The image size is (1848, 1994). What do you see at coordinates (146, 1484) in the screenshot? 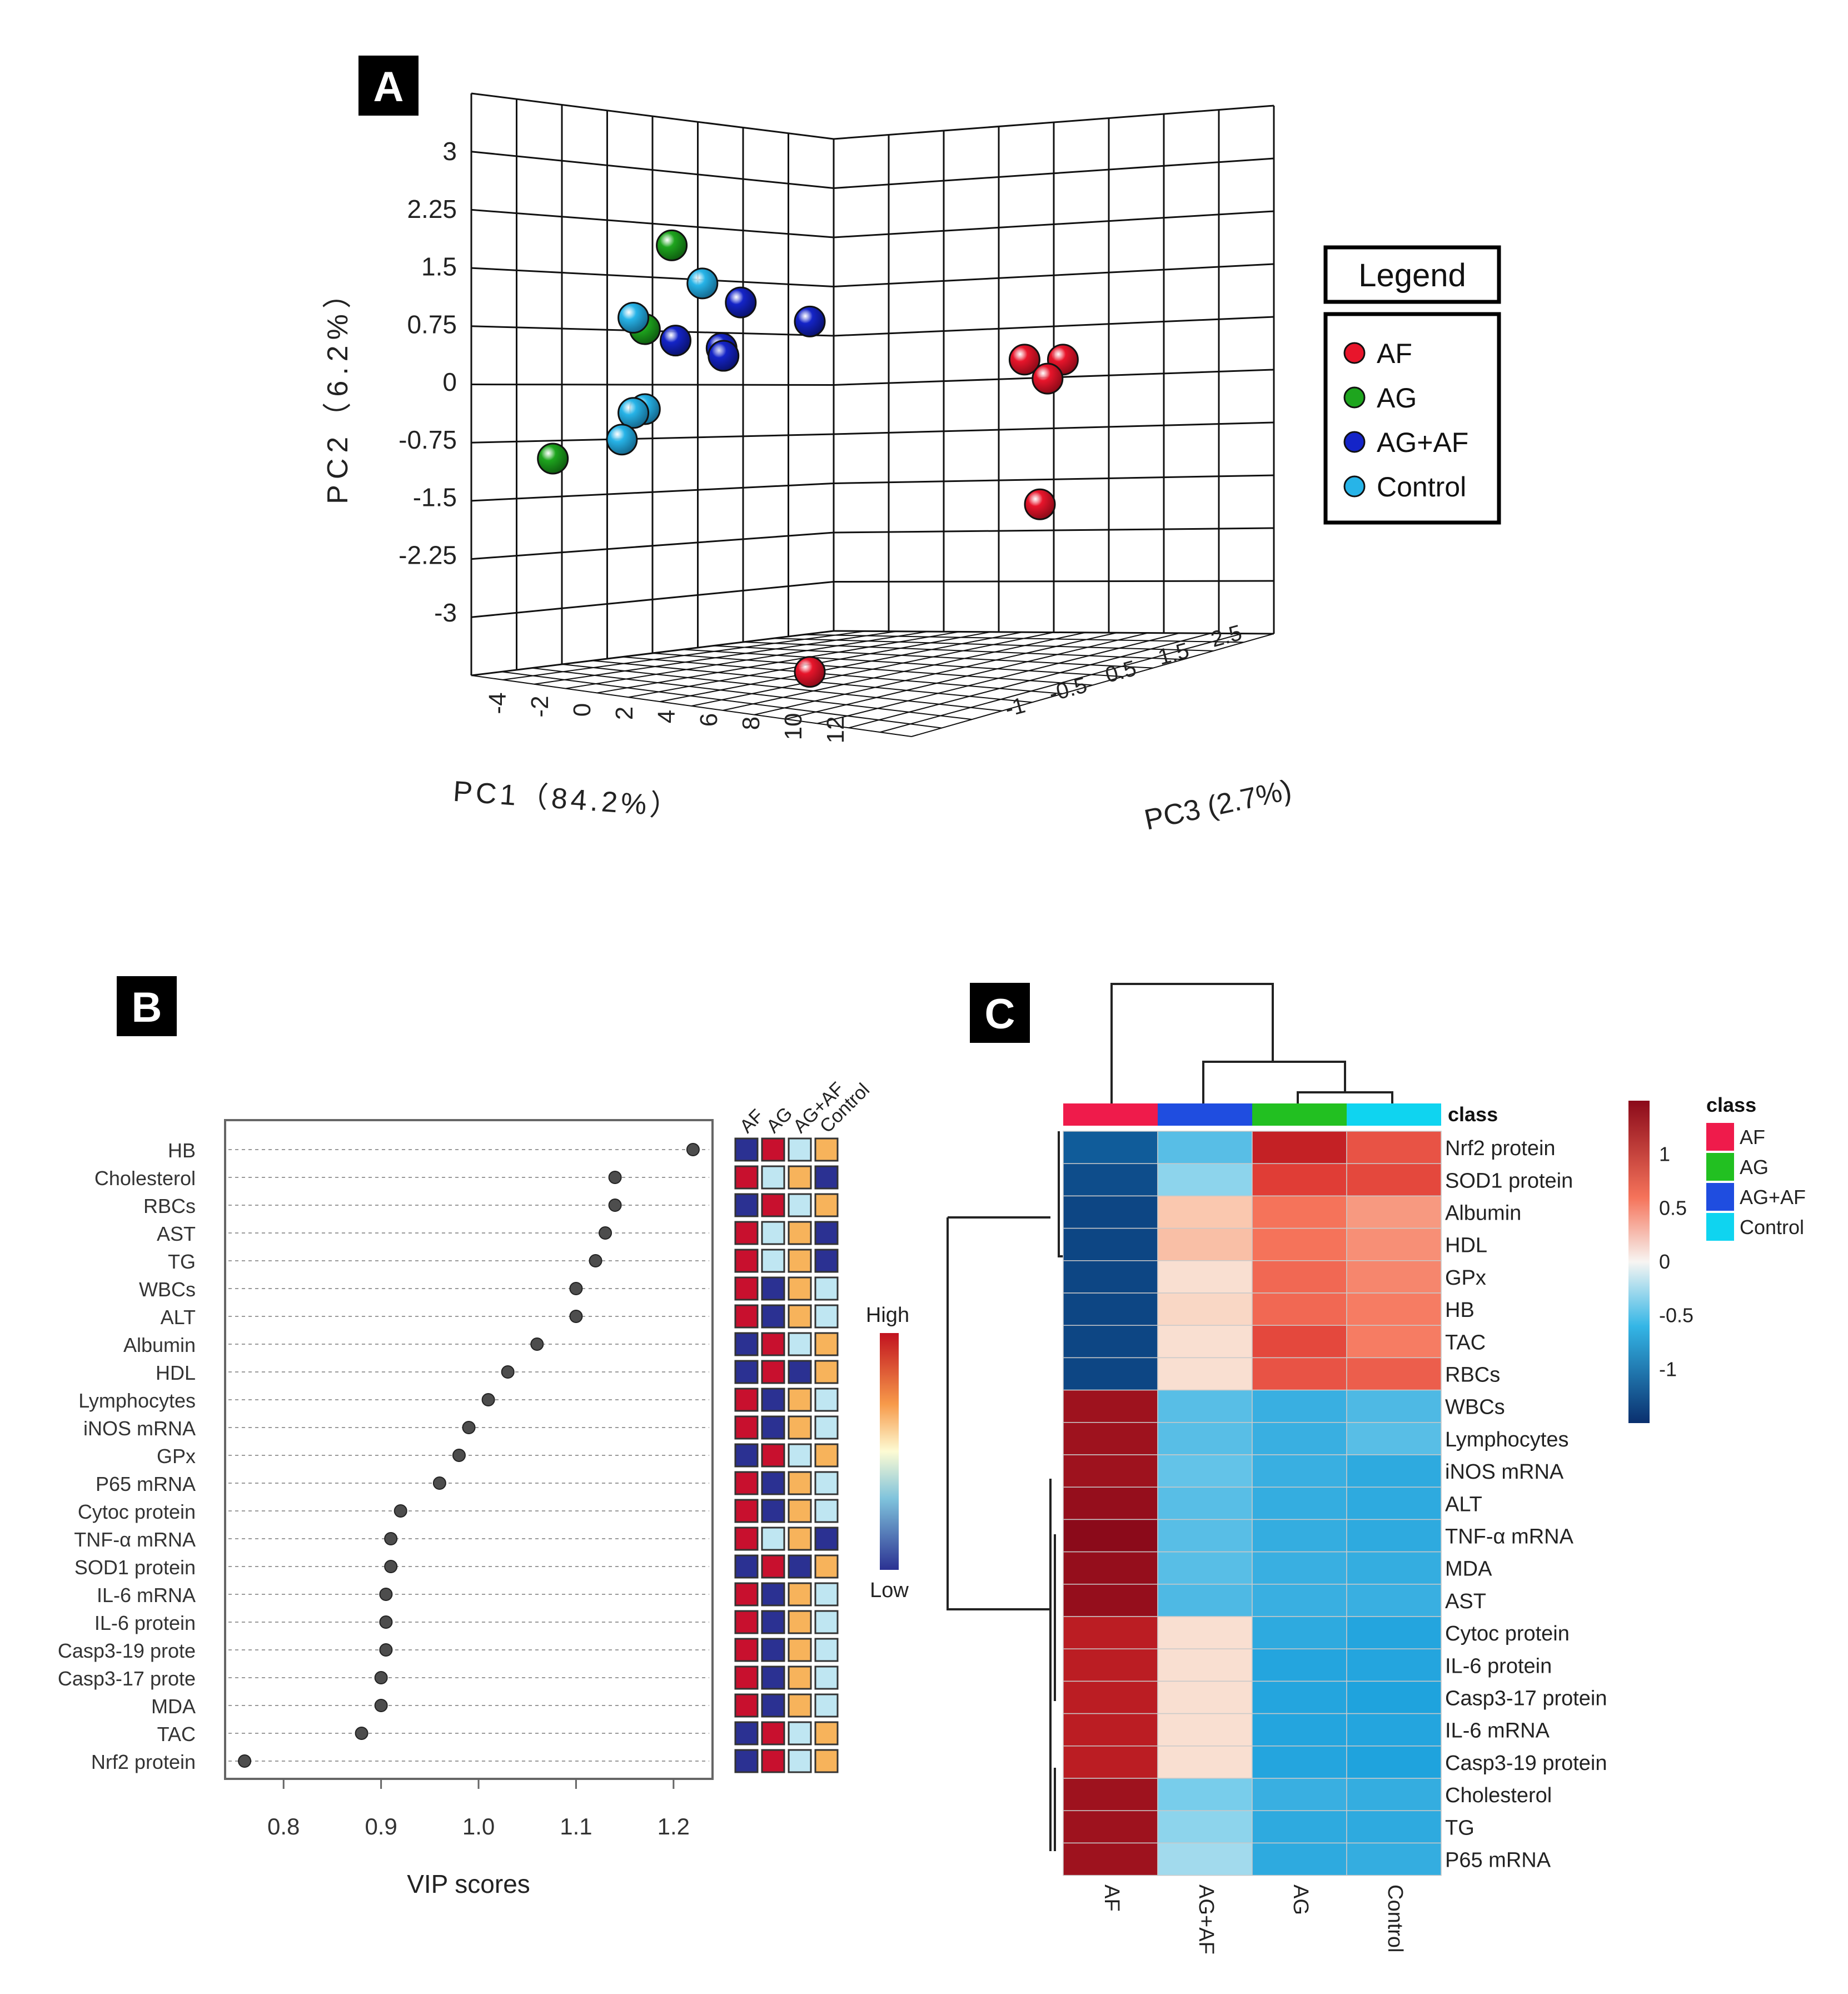
I see `vip-feature-label: P65 mRNA` at bounding box center [146, 1484].